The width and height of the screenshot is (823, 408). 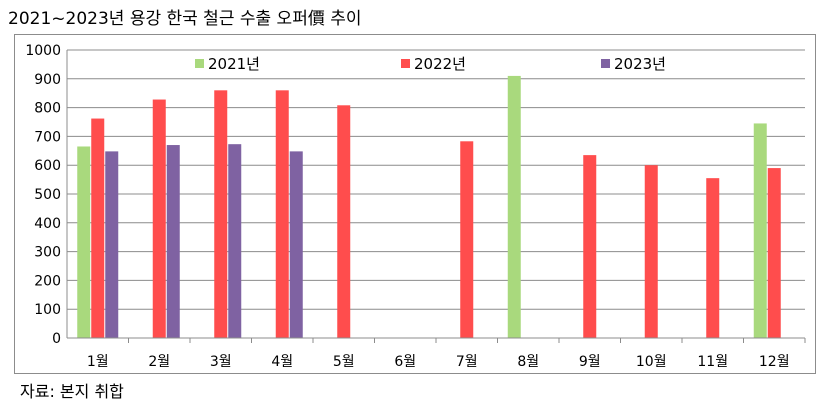 What do you see at coordinates (47, 224) in the screenshot?
I see `y-tick-label: 400` at bounding box center [47, 224].